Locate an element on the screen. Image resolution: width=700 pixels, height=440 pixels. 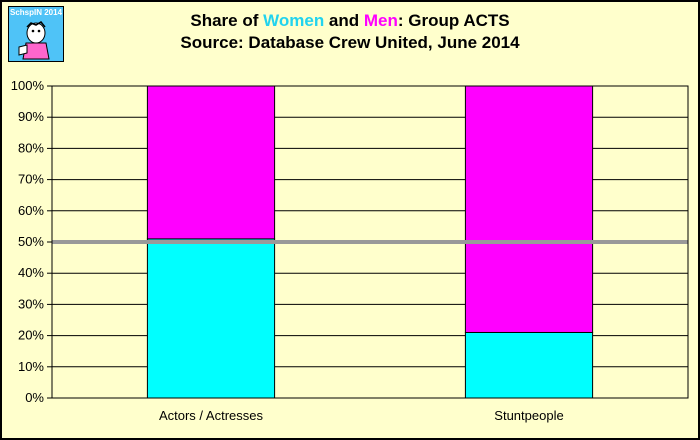
x-category-label: Stuntpeople is located at coordinates (528, 415).